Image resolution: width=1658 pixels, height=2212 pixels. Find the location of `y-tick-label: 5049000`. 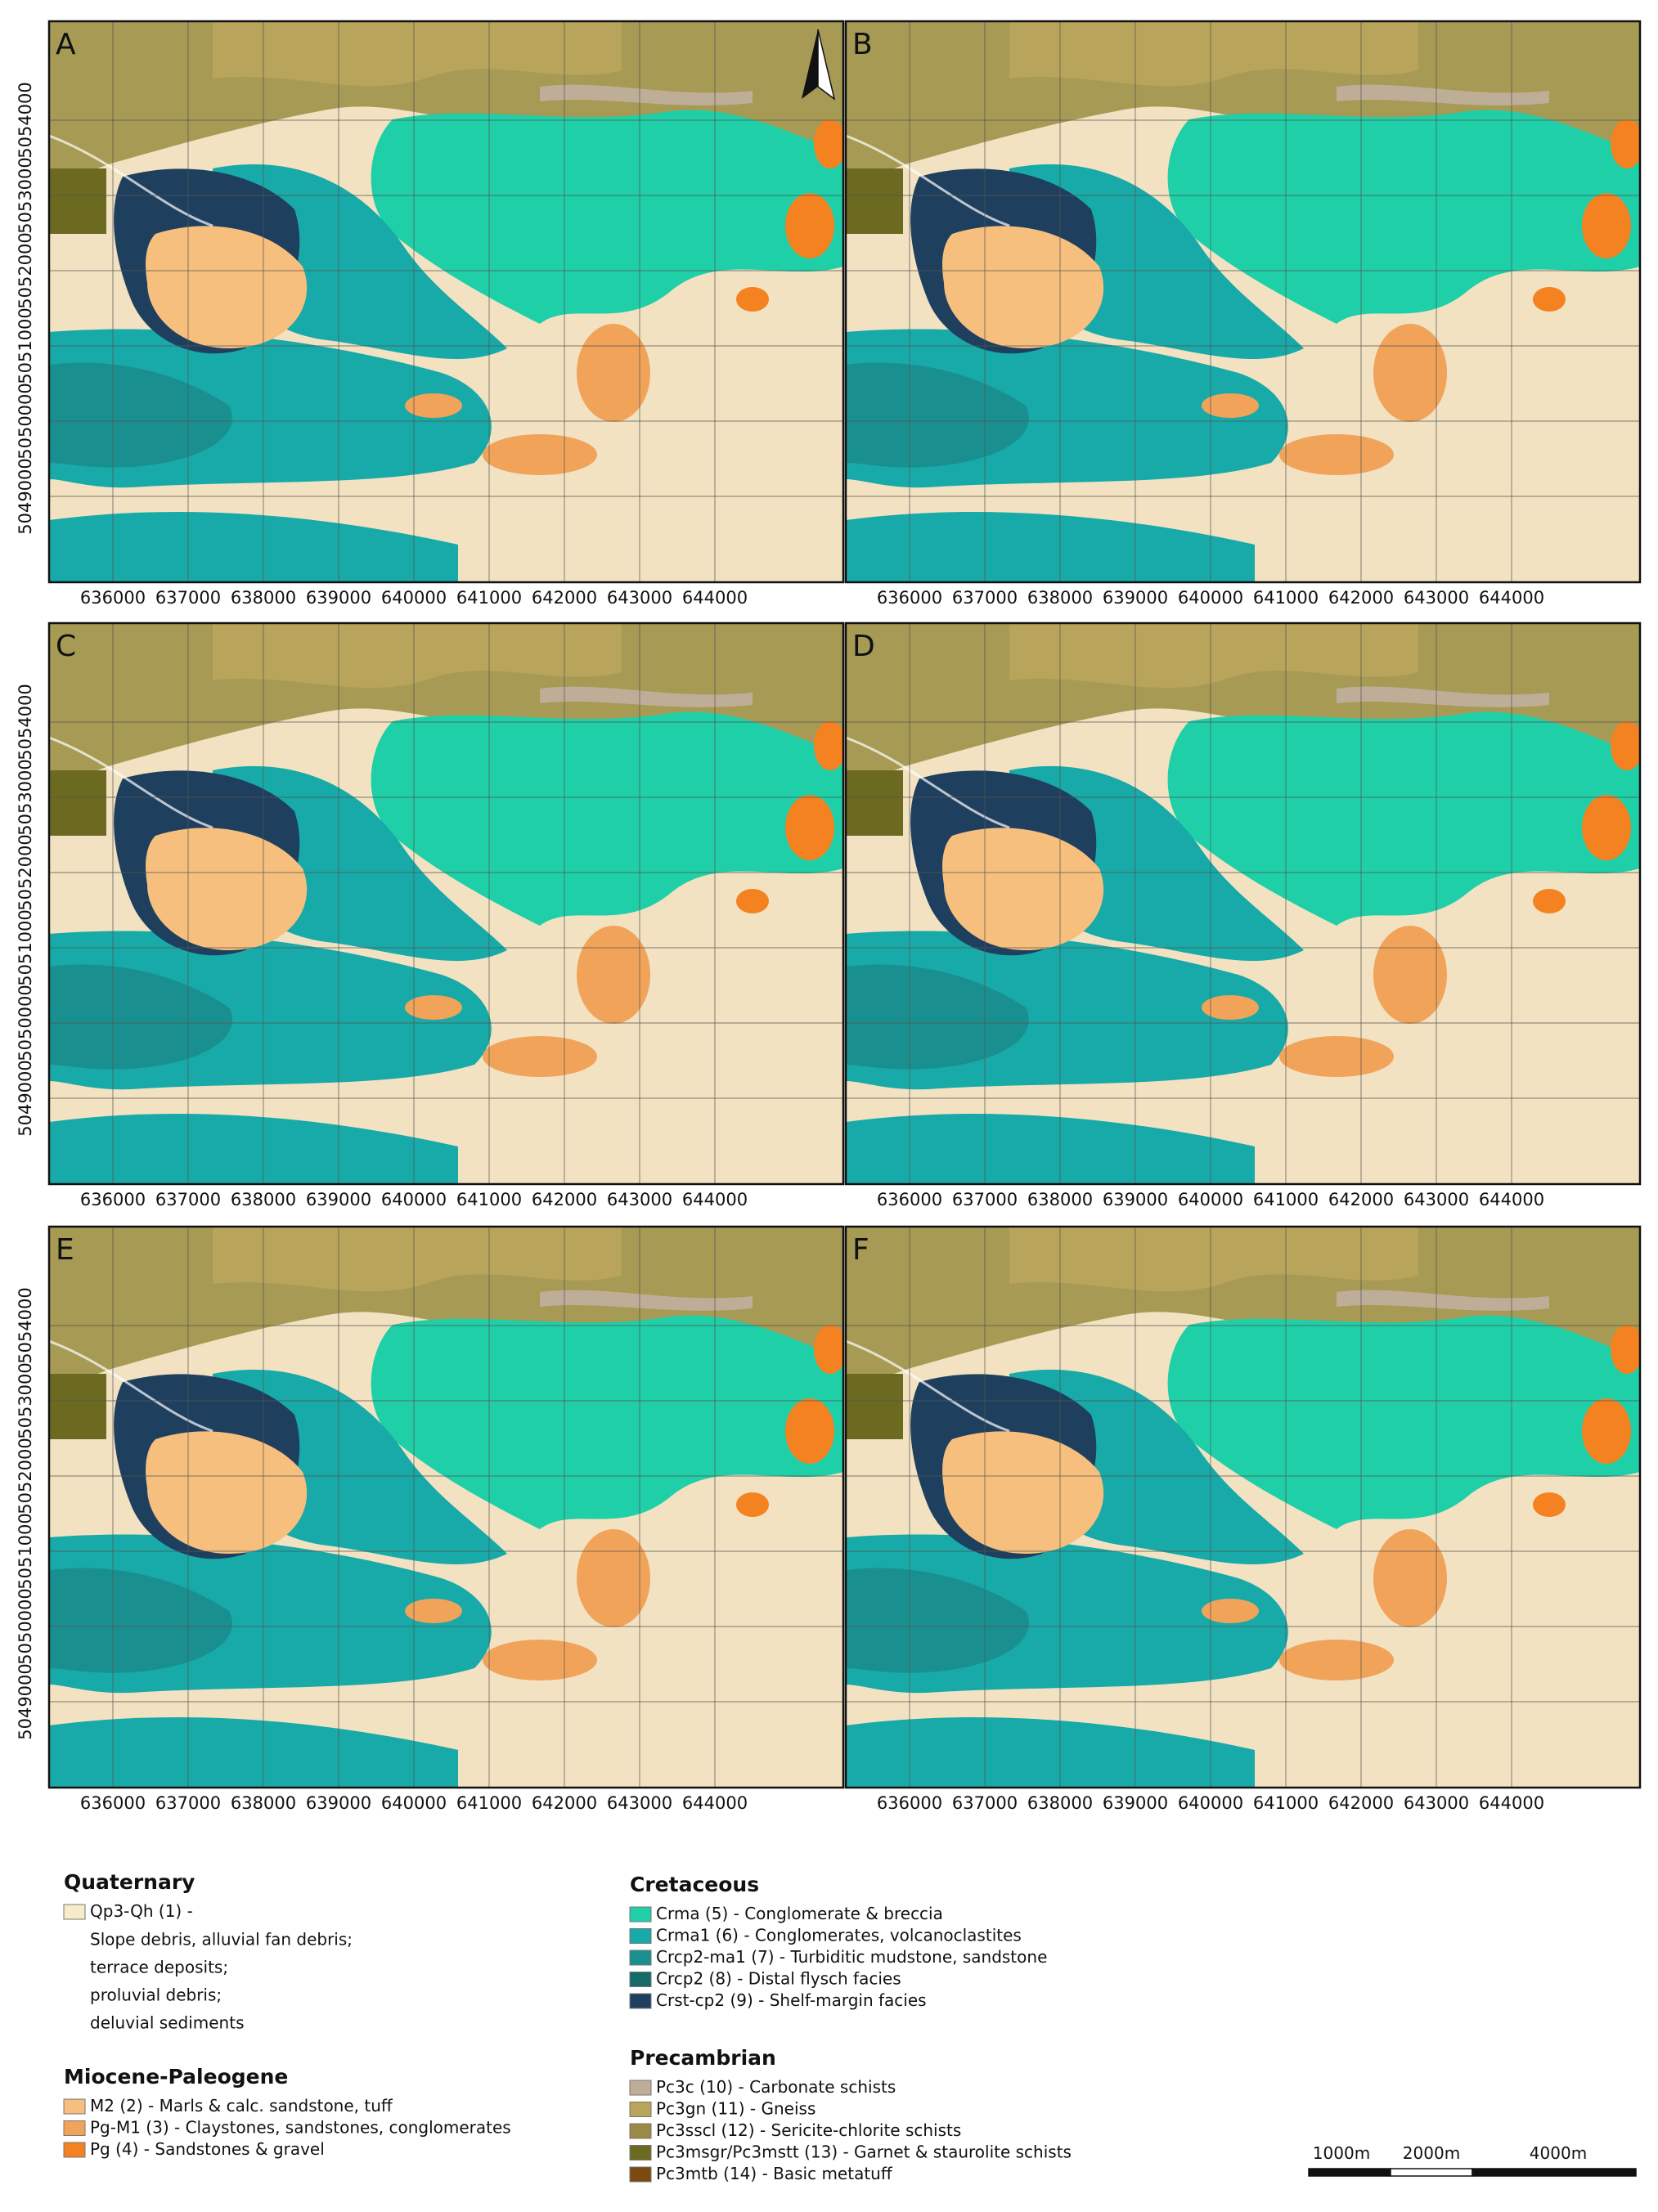

y-tick-label: 5049000 is located at coordinates (26, 1702).